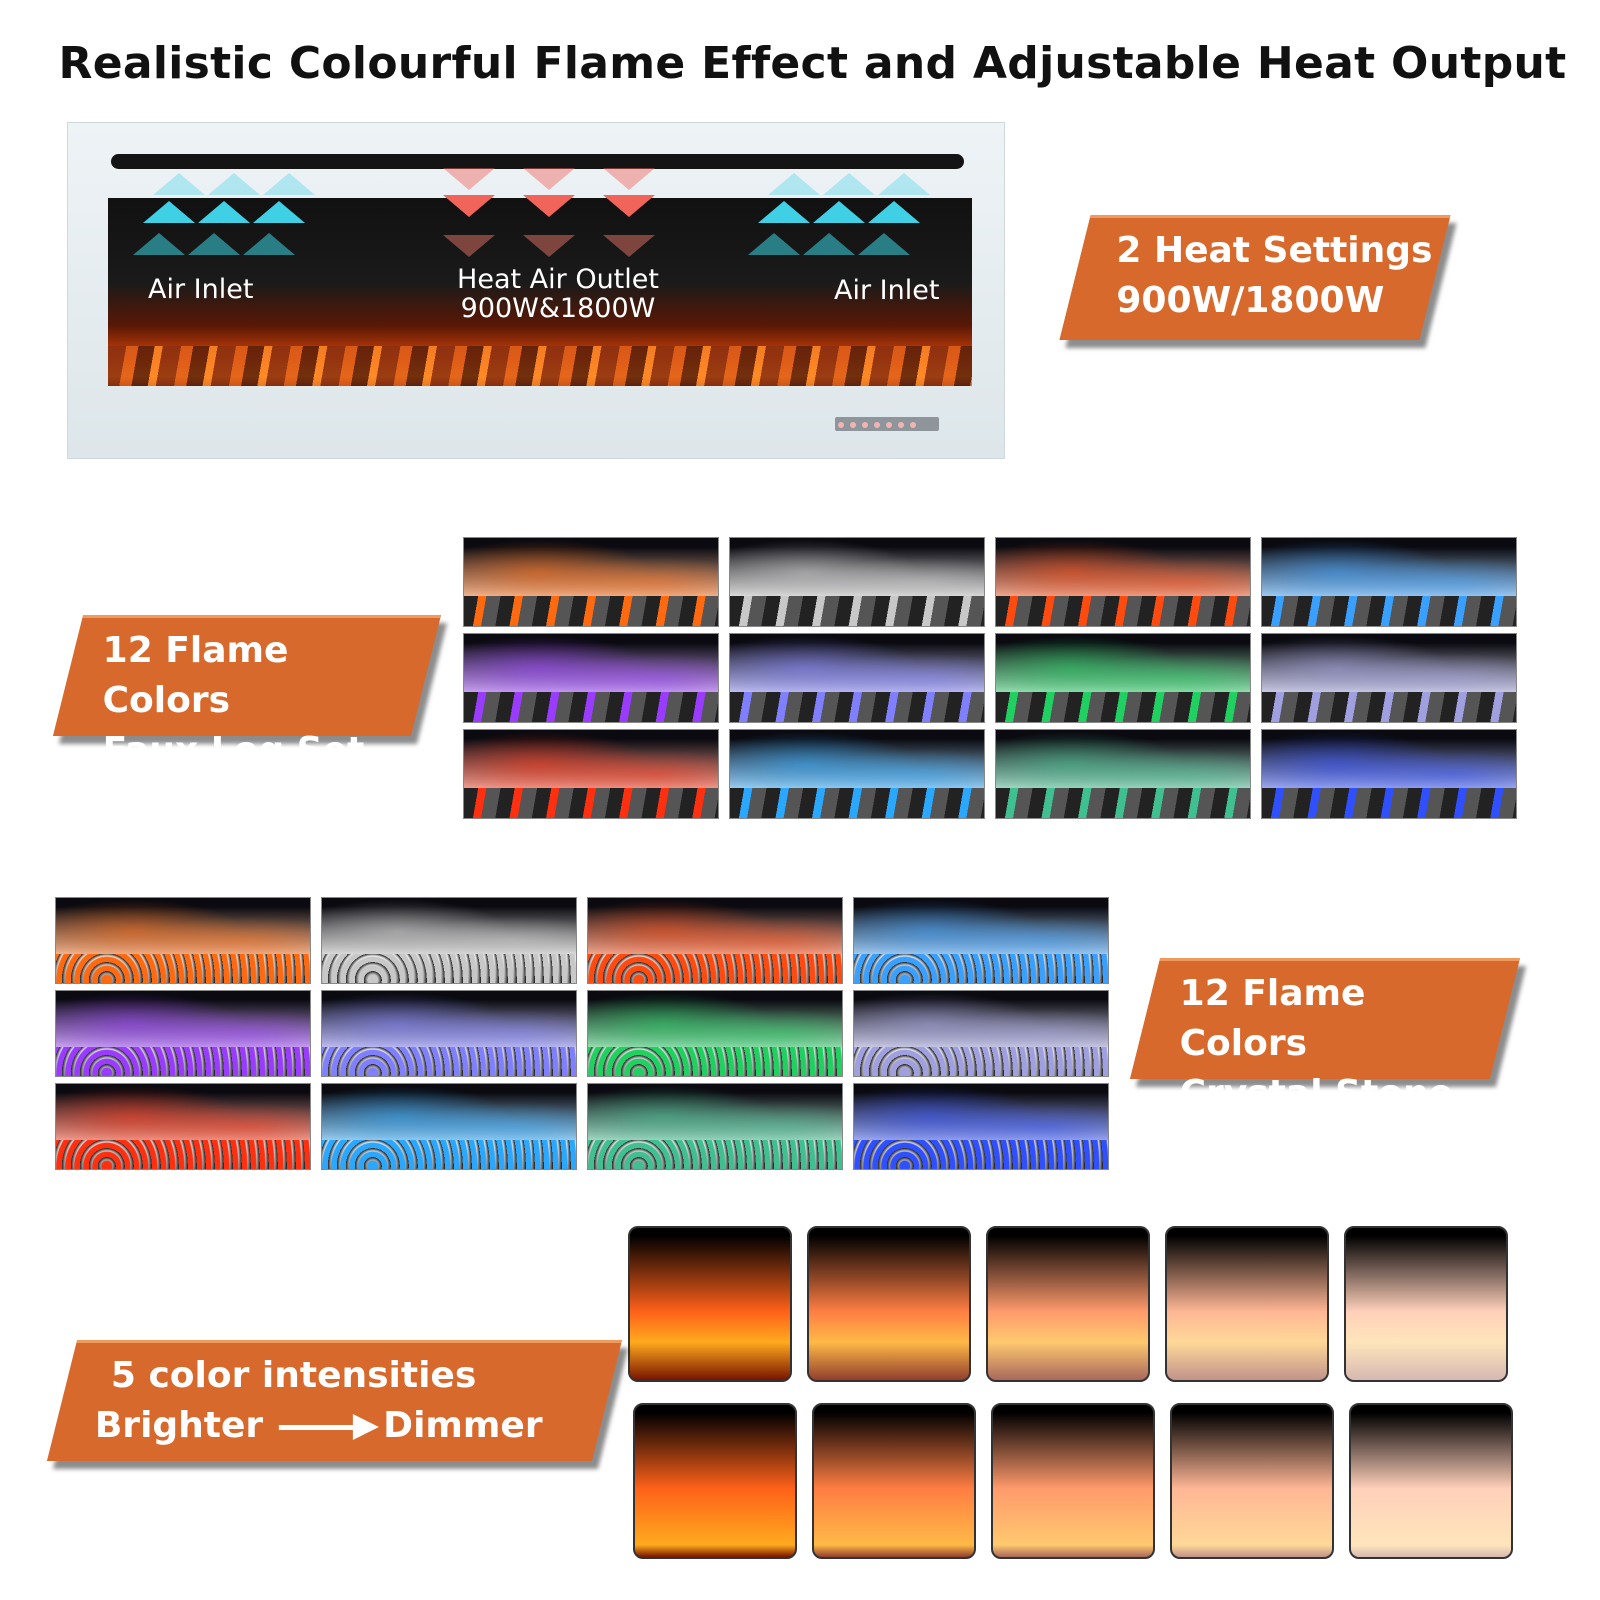 This screenshot has width=1600, height=1600. Describe the element at coordinates (319, 1427) in the screenshot. I see `arrow-right-icon` at that location.